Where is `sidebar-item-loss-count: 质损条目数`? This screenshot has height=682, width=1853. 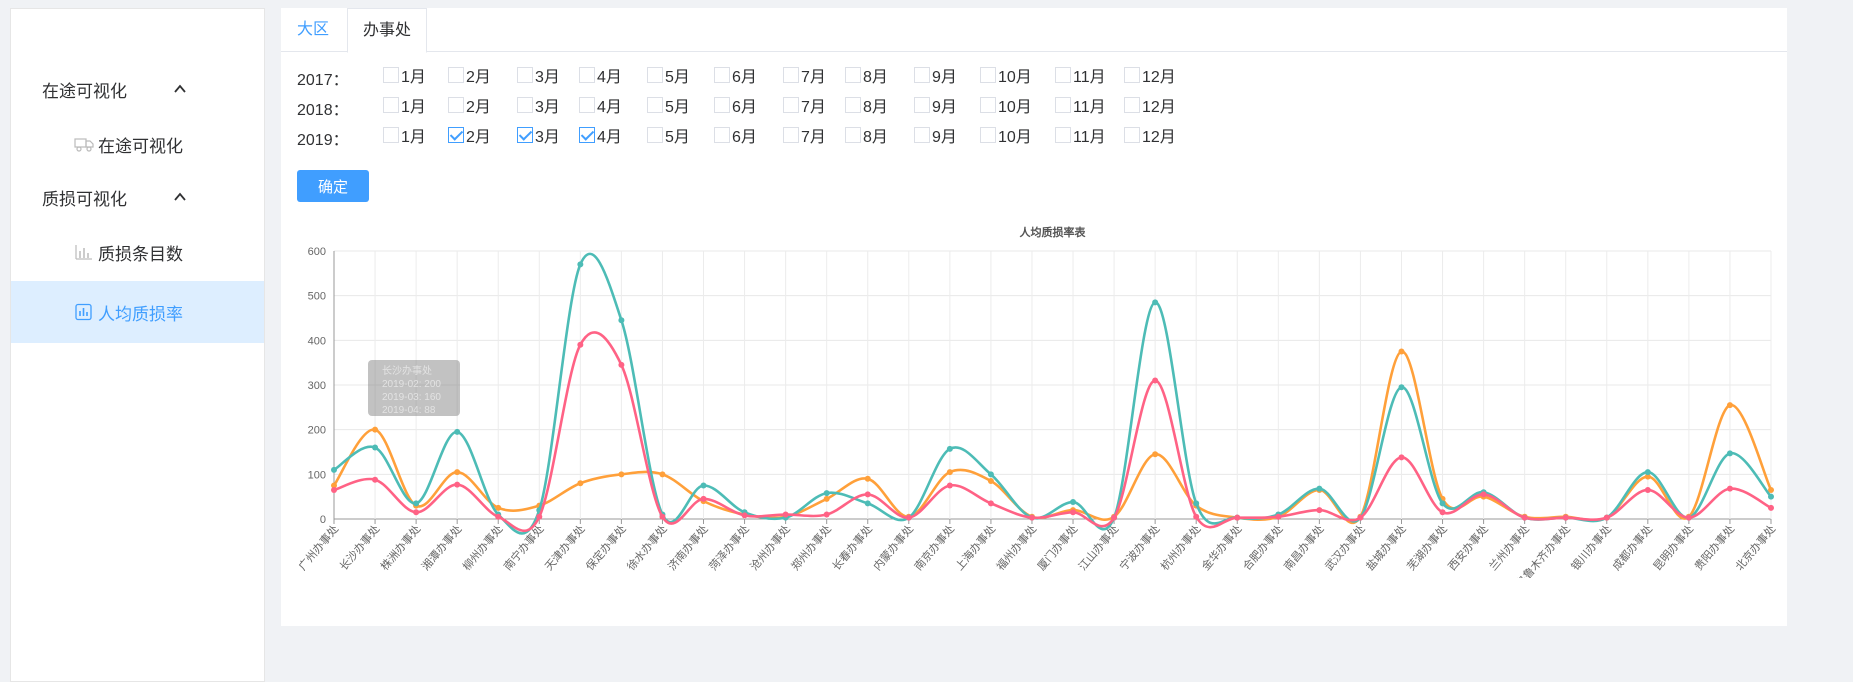
sidebar-item-loss-count: 质损条目数 is located at coordinates (137, 252).